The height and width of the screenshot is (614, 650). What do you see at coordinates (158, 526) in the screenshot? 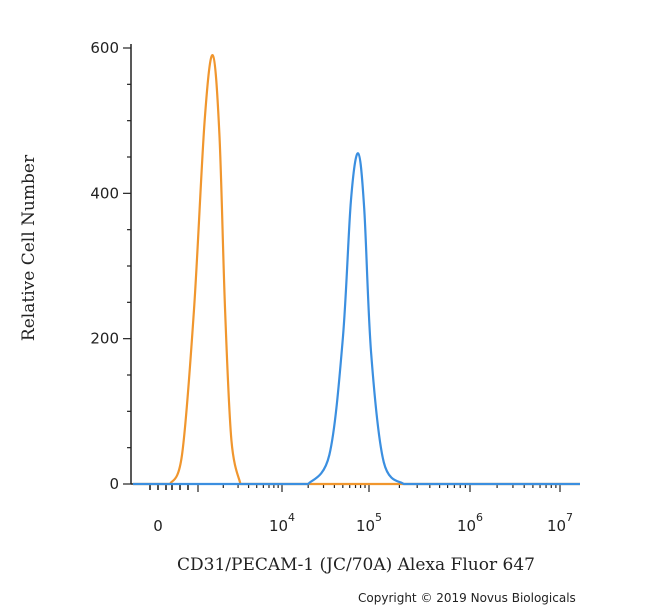
I see `x-tick-label: 0` at bounding box center [158, 526].